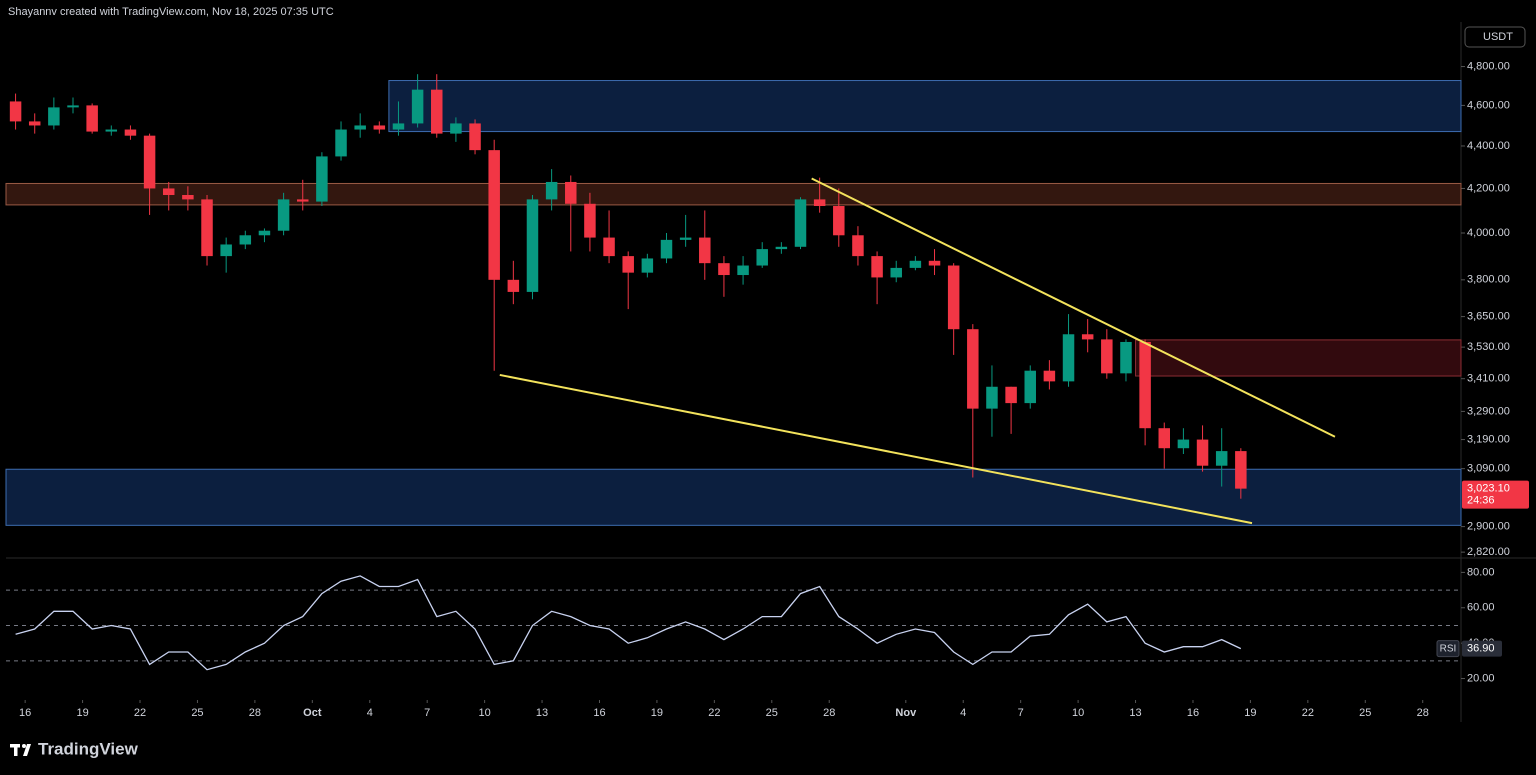  I want to click on y-tick-label: 4,800.00, so click(1488, 66).